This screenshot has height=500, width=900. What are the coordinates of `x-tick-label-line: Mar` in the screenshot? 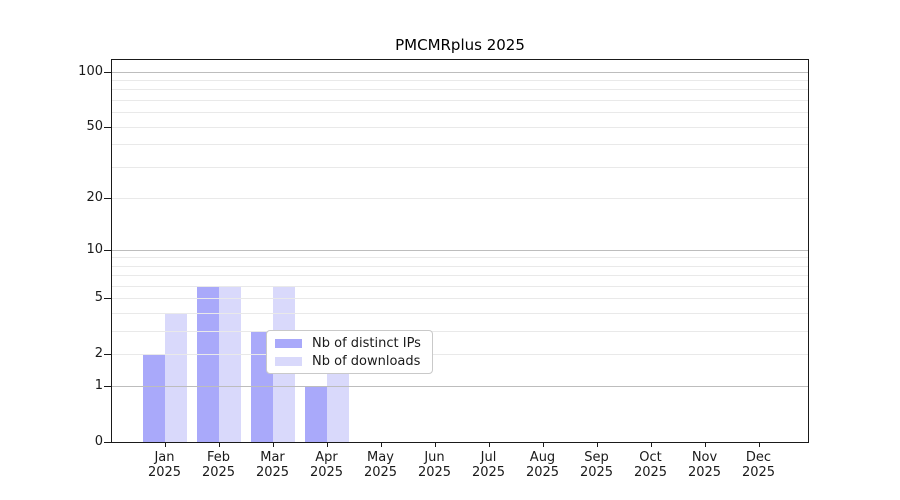 It's located at (272, 457).